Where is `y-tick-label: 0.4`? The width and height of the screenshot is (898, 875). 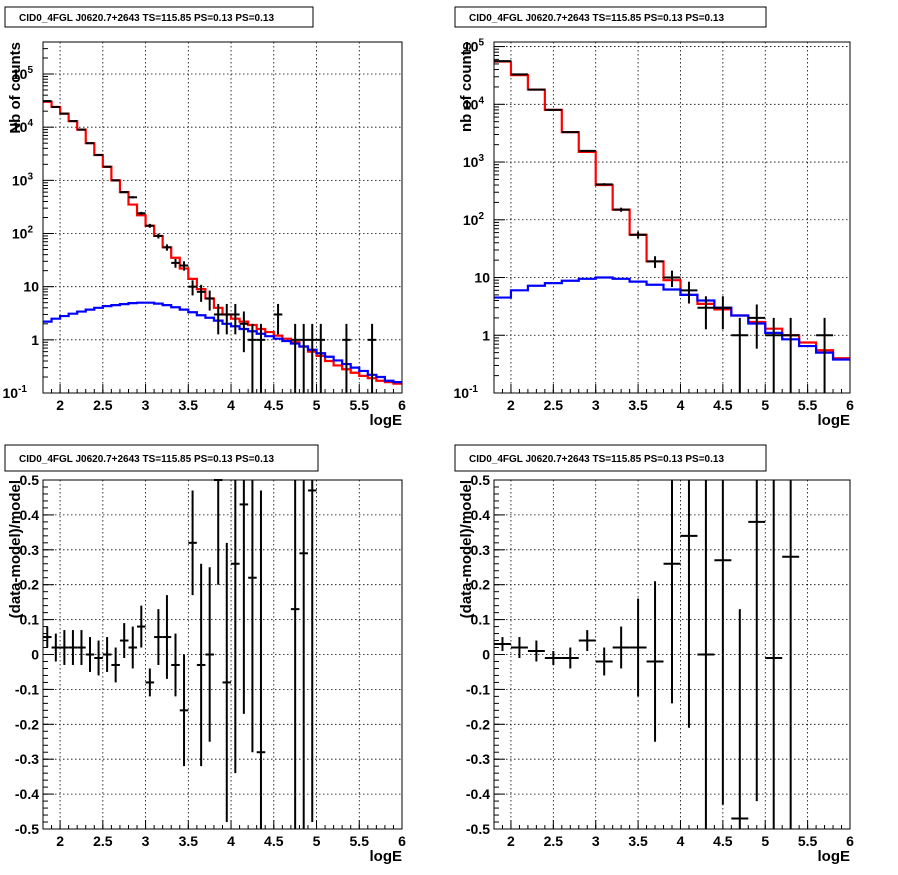 y-tick-label: 0.4 is located at coordinates (481, 515).